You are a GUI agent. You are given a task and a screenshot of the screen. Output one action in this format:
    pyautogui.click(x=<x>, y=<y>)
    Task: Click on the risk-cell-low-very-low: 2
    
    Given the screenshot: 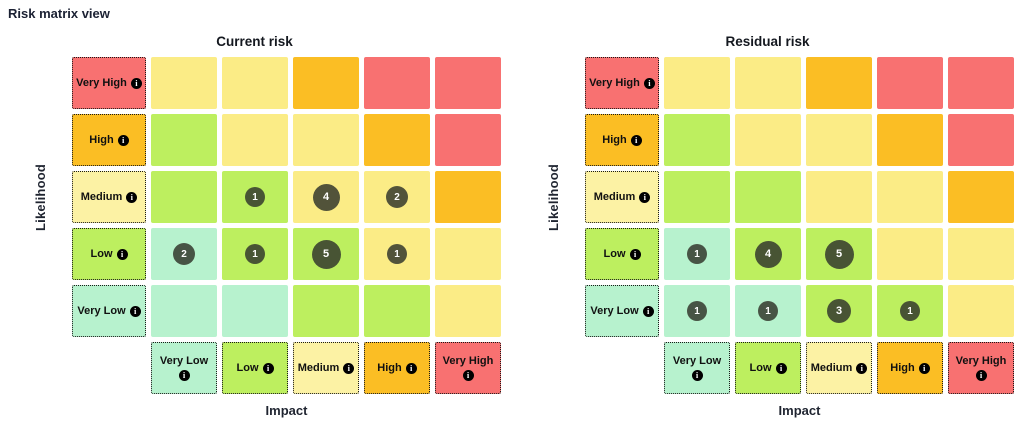 What is the action you would take?
    pyautogui.click(x=184, y=254)
    